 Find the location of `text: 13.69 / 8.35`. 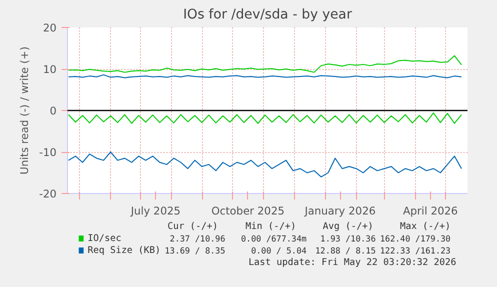

text: 13.69 / 8.35 is located at coordinates (195, 251).